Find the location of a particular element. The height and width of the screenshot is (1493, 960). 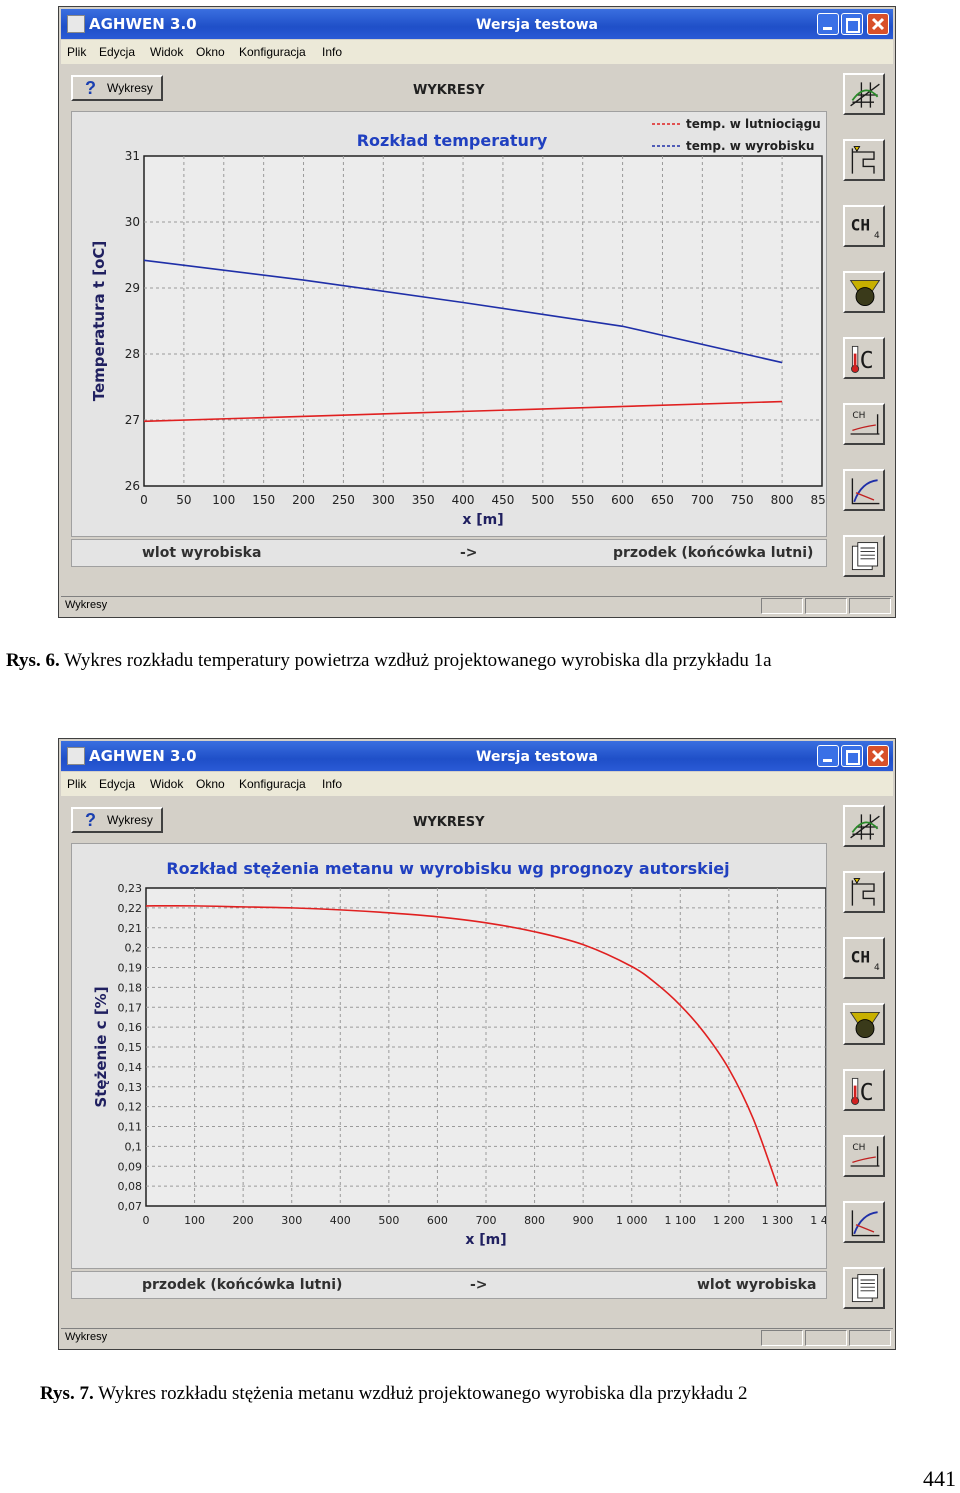

report-icon is located at coordinates (865, 556).